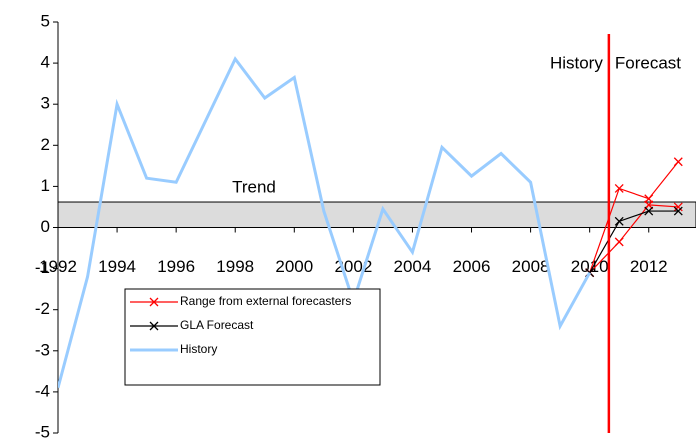 The width and height of the screenshot is (696, 440). Describe the element at coordinates (254, 187) in the screenshot. I see `trend-label: Trend` at that location.